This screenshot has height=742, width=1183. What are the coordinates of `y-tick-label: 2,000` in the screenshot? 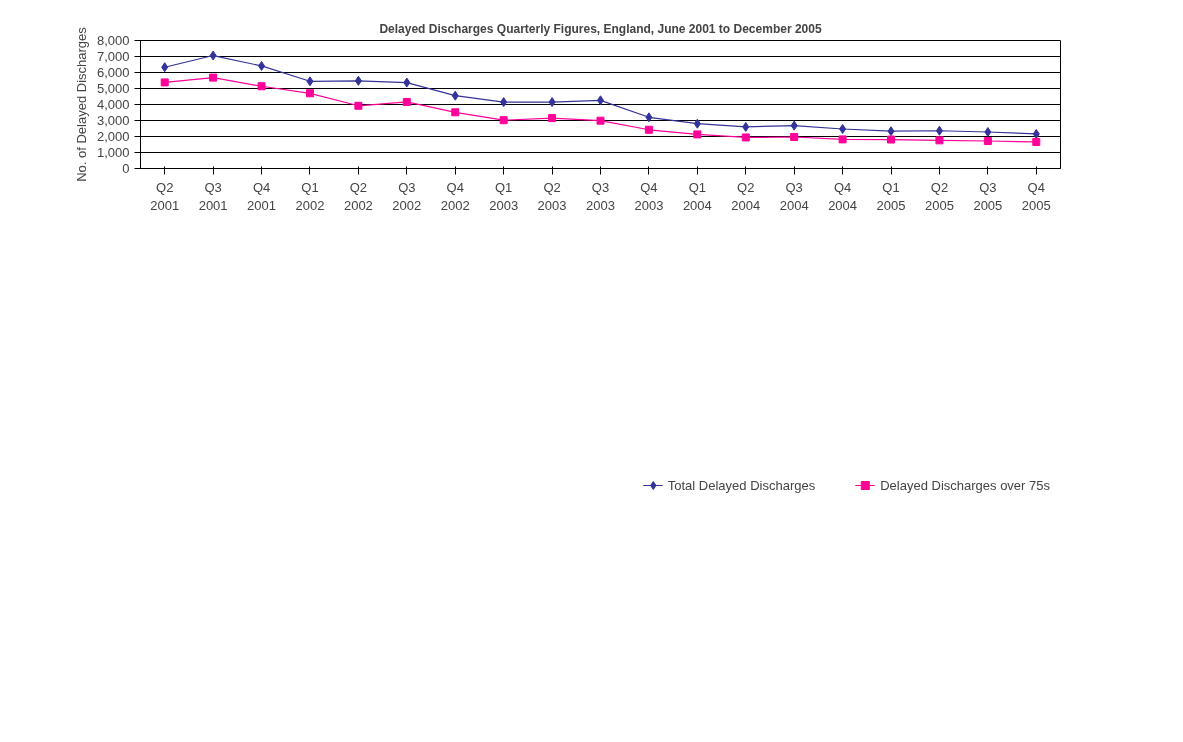 It's located at (113, 136).